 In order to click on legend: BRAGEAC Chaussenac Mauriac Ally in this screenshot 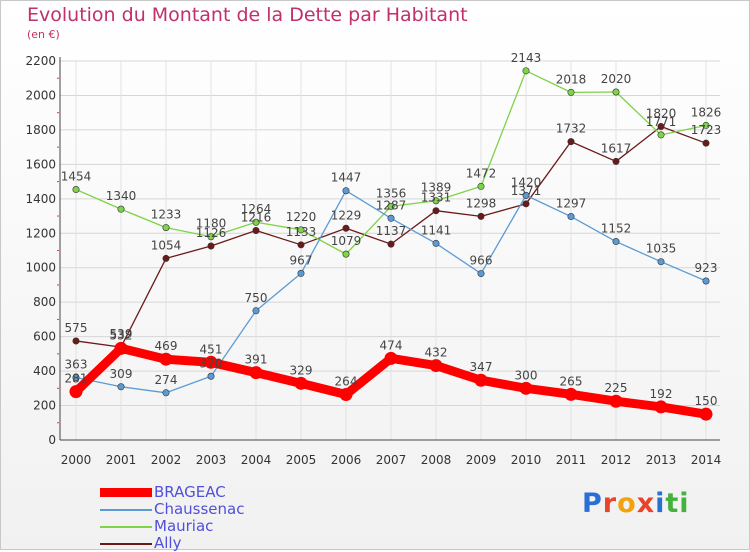, I will do `click(172, 518)`.